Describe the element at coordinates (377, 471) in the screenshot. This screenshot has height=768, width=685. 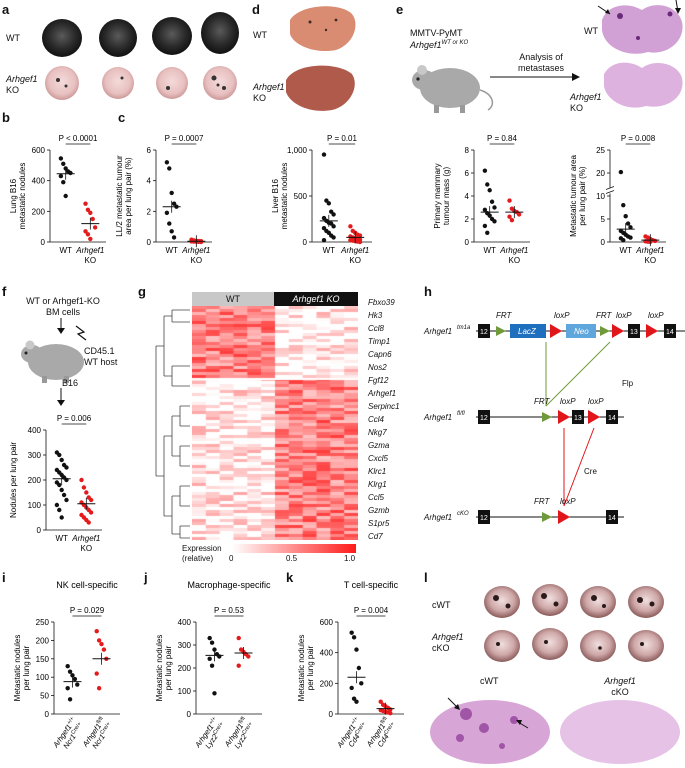
I see `gene-label: Klrc1` at that location.